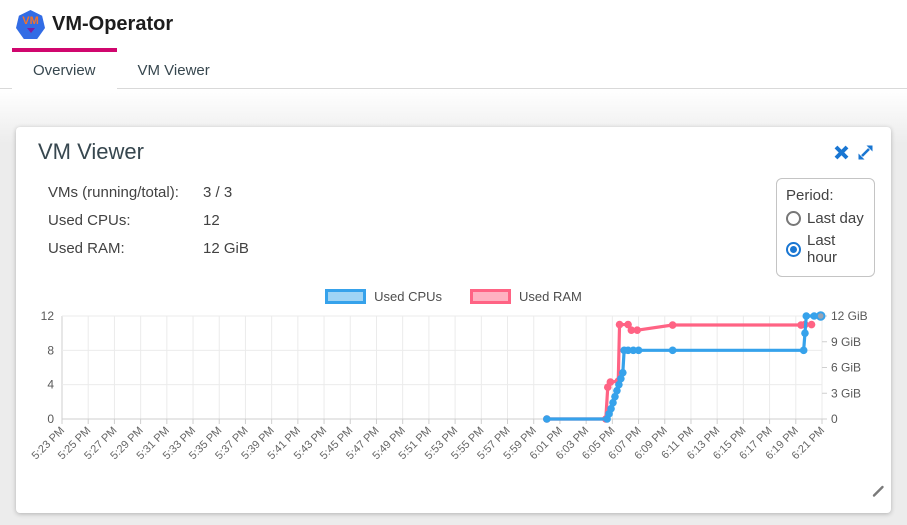  I want to click on period-options: Last day Last hour, so click(825, 238).